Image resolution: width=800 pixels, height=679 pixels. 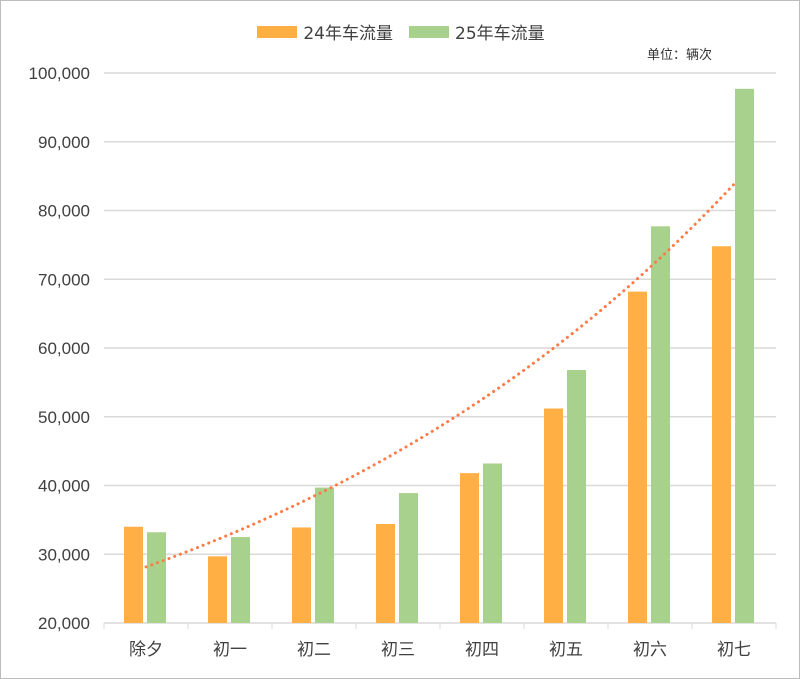 I want to click on x-tick-label: 除夕, so click(x=146, y=650).